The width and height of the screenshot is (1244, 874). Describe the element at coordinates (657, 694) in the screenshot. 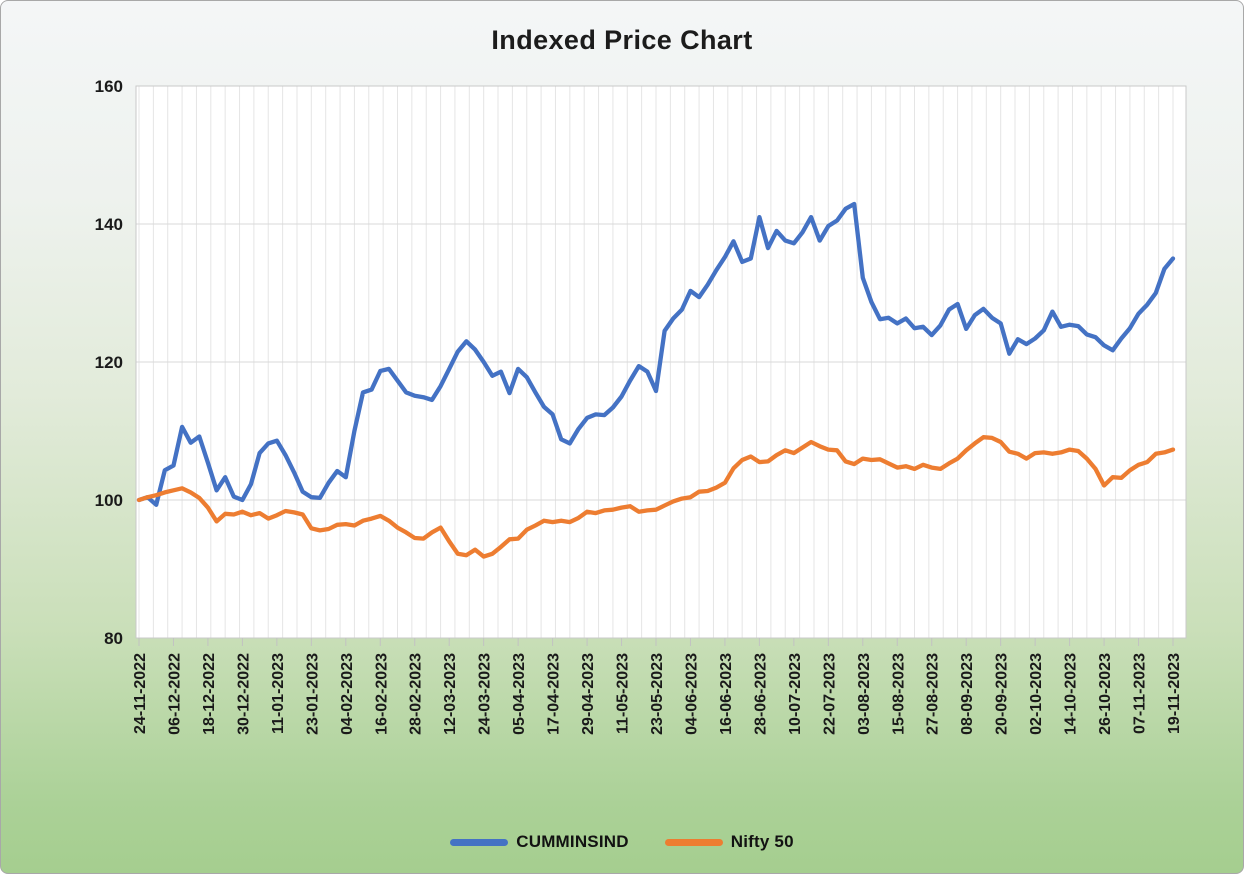

I see `x-axis-label: 23-05-2023` at that location.